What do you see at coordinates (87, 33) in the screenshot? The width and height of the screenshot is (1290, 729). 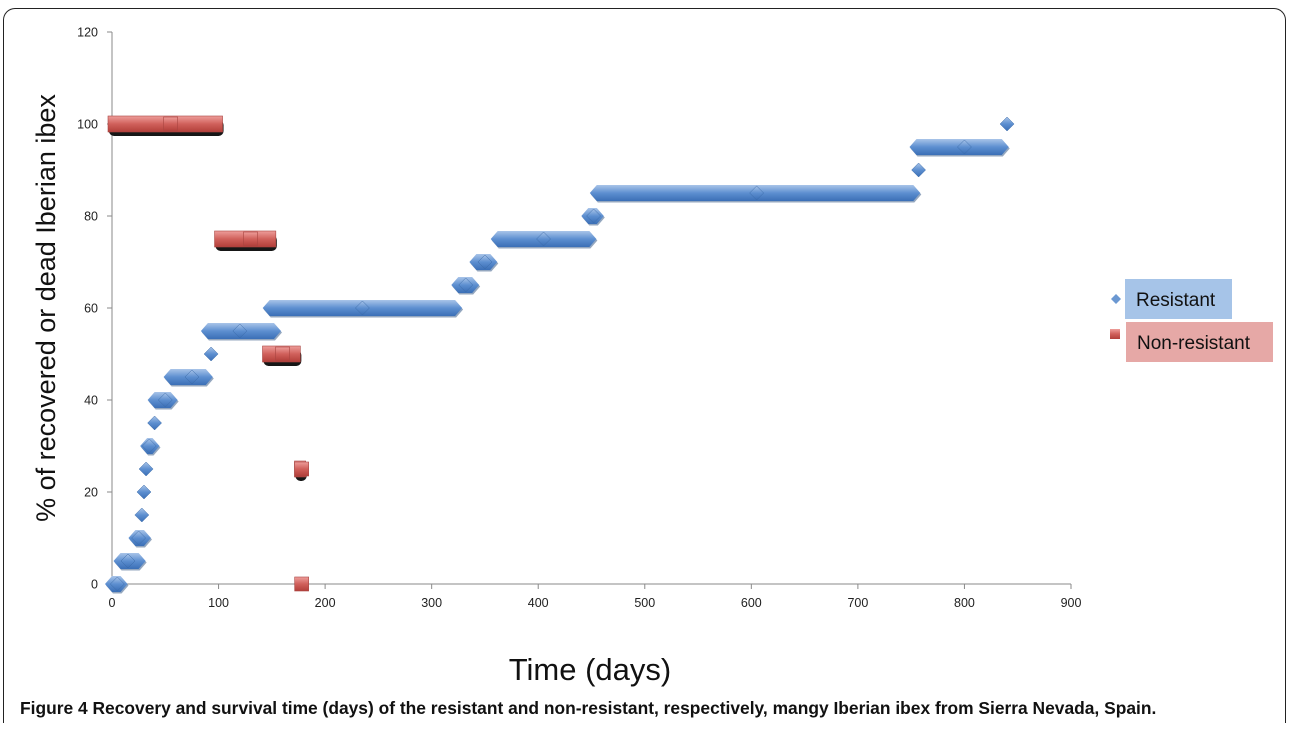 I see `y-tick-label: 120` at bounding box center [87, 33].